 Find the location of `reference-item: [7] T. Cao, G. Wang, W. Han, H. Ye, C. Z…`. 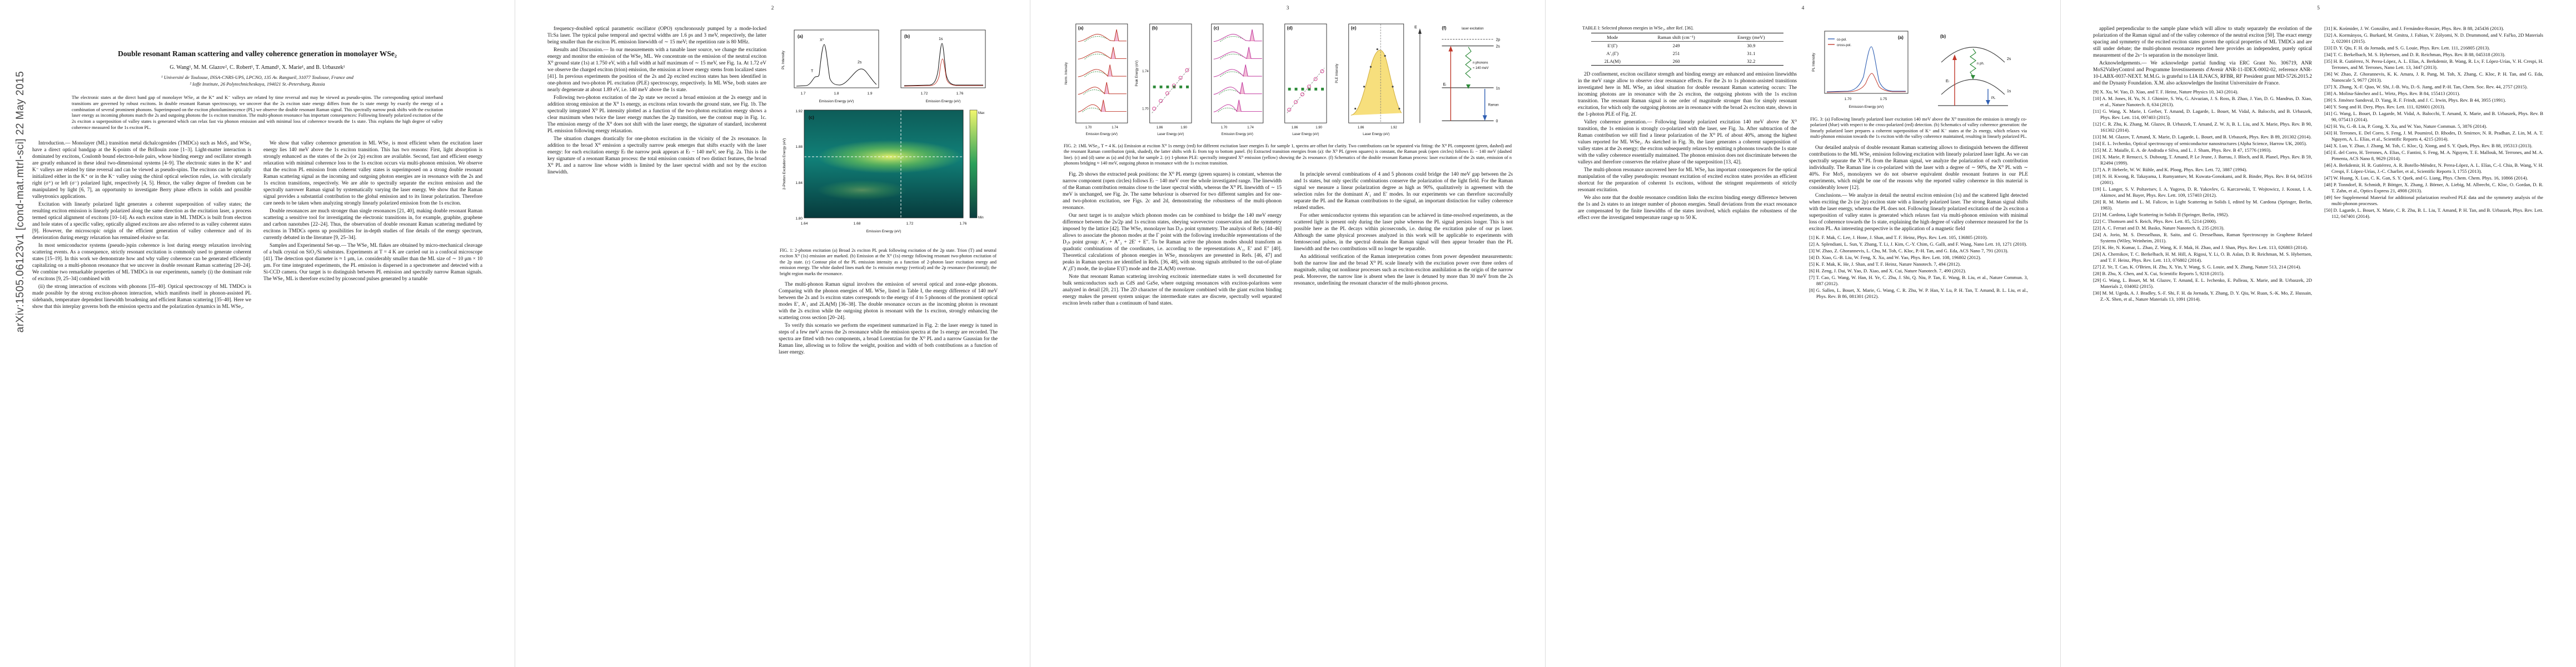

reference-item: [7] T. Cao, G. Wang, W. Han, H. Ye, C. Z… is located at coordinates (1918, 280).